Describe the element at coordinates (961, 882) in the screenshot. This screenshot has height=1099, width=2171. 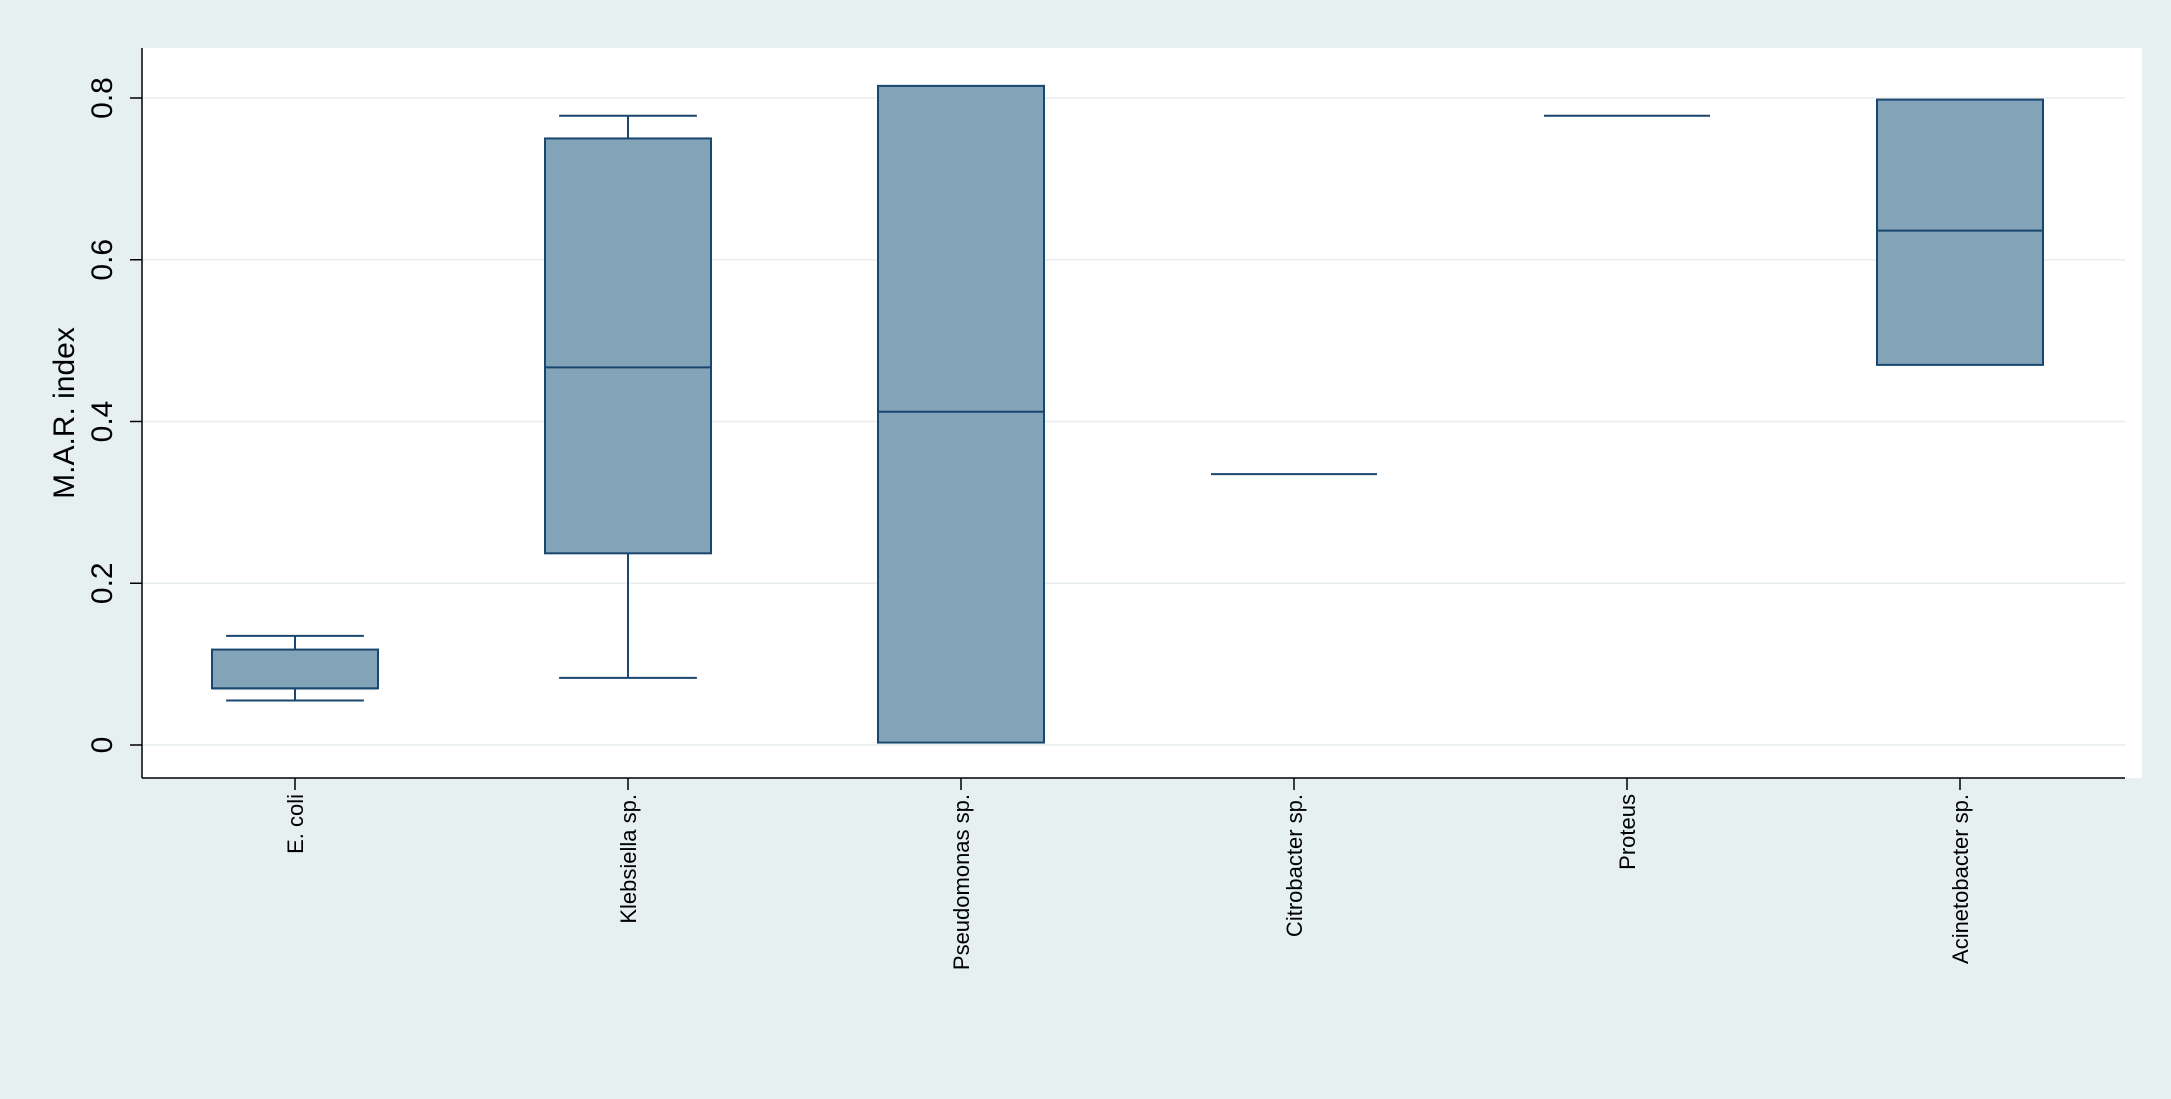
I see `x-tick-label: Pseudomonas sp.` at that location.